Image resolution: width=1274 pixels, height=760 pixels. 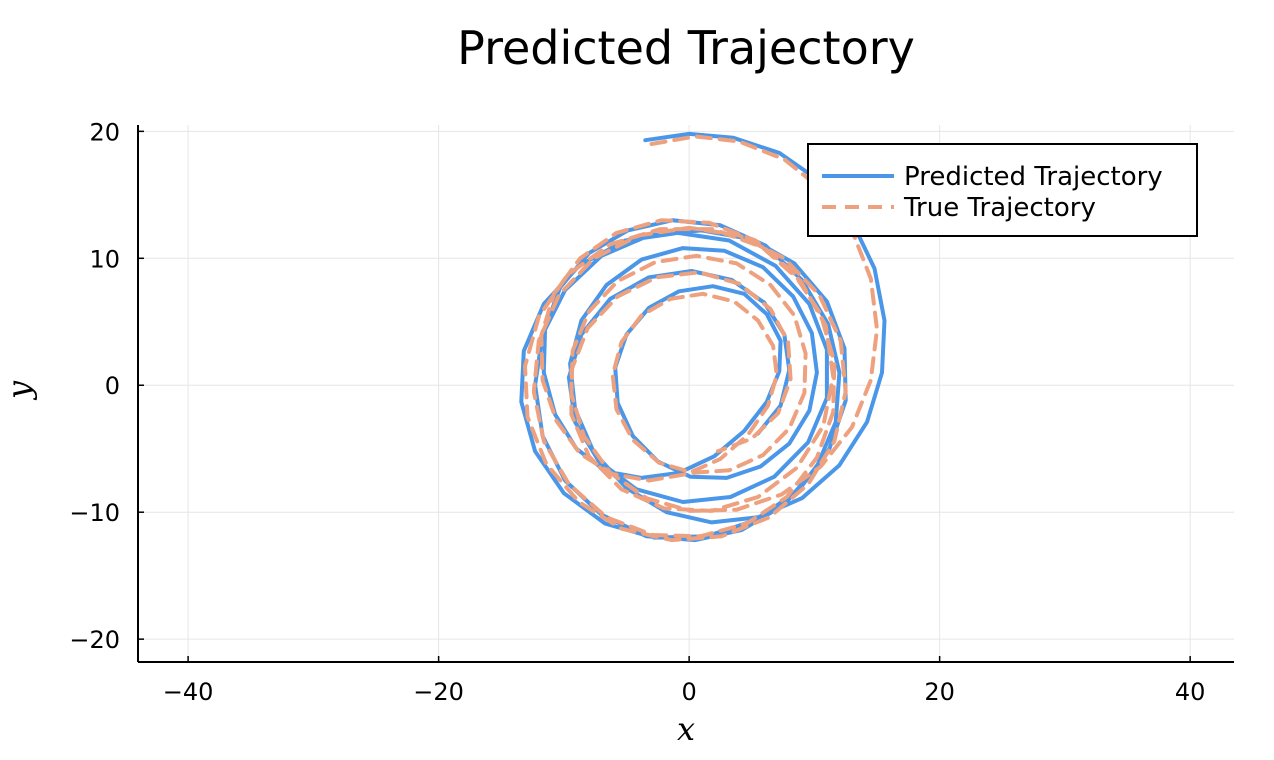 I want to click on x-tick-label: 20, so click(x=939, y=692).